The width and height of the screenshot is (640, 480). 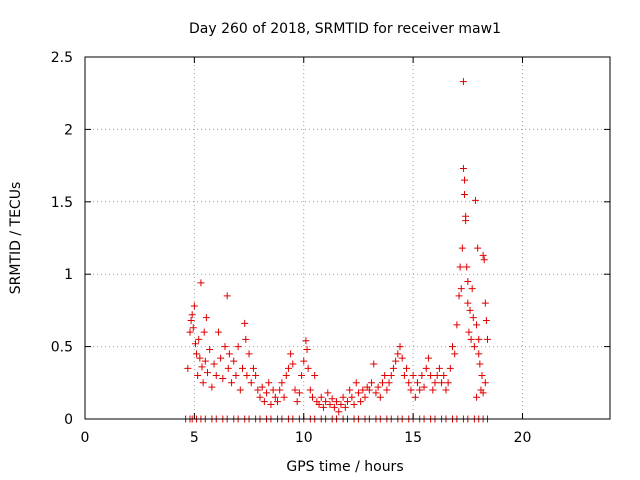 What do you see at coordinates (413, 438) in the screenshot?
I see `x-tick-label: 15` at bounding box center [413, 438].